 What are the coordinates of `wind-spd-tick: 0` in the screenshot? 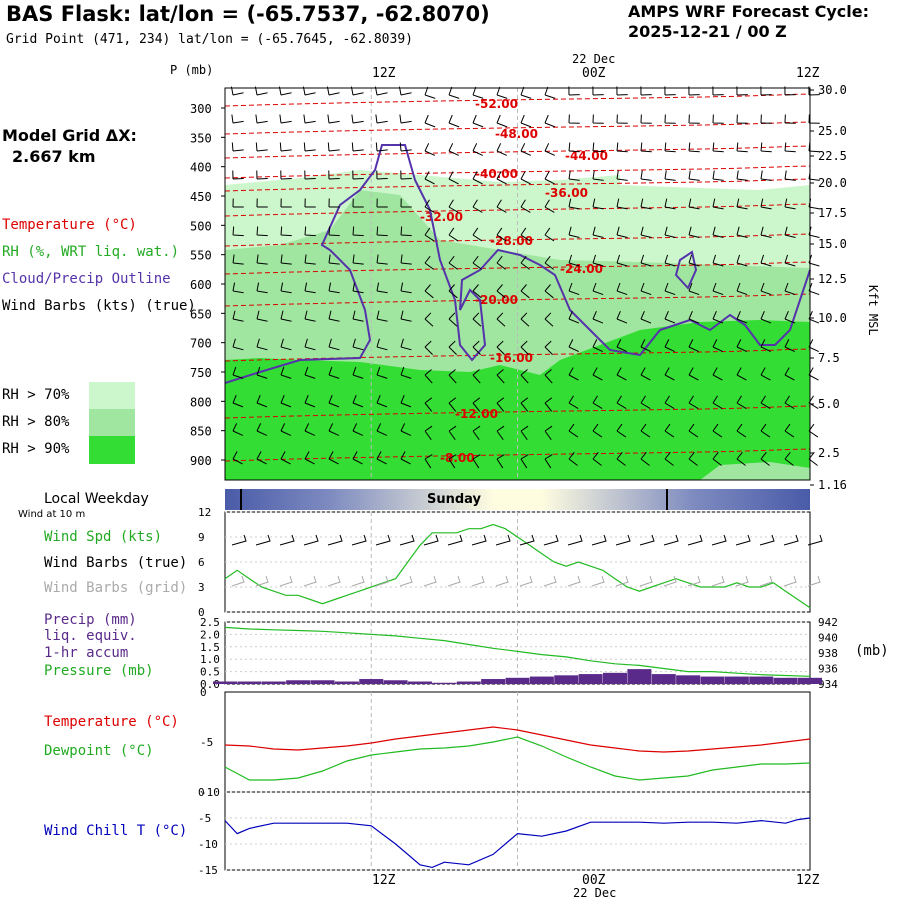 It's located at (201, 612).